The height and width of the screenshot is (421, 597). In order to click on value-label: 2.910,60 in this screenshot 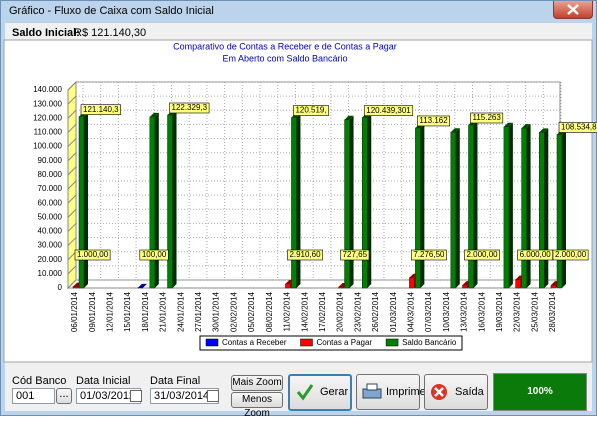, I will do `click(305, 254)`.